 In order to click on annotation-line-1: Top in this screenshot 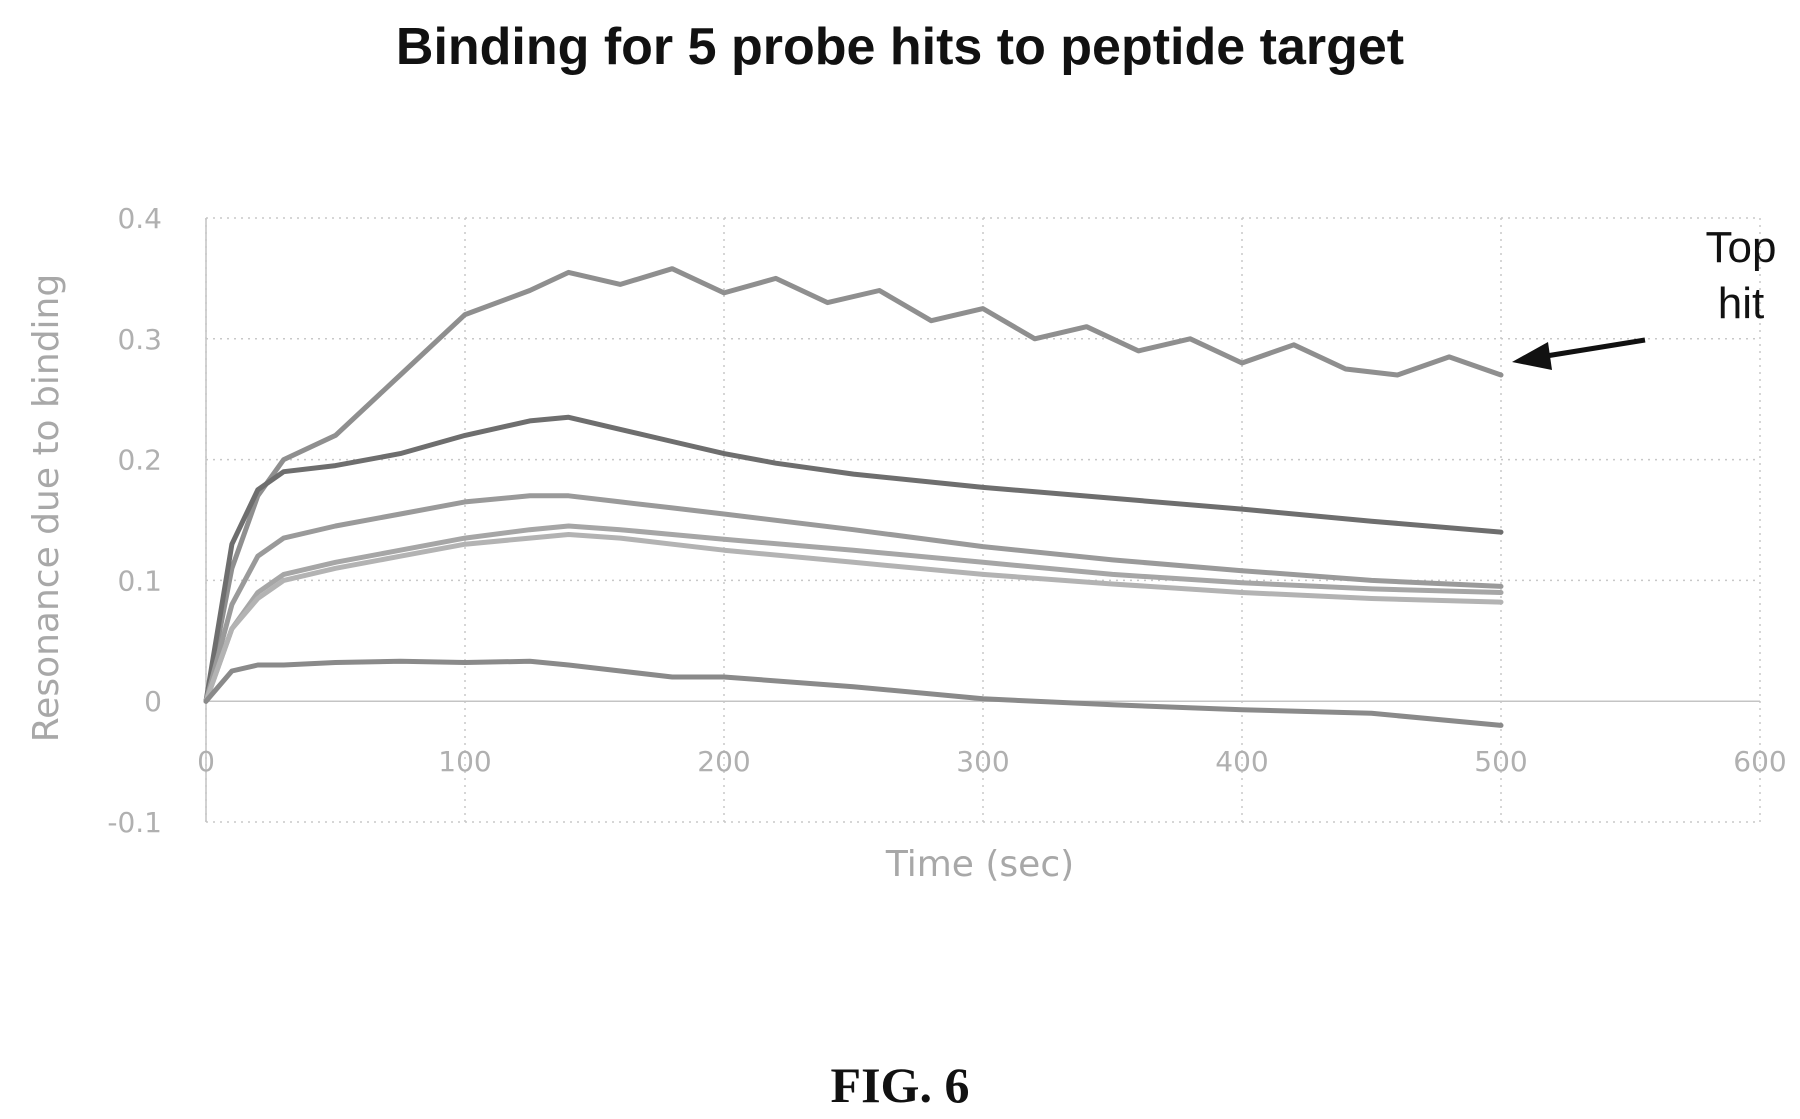, I will do `click(1741, 247)`.